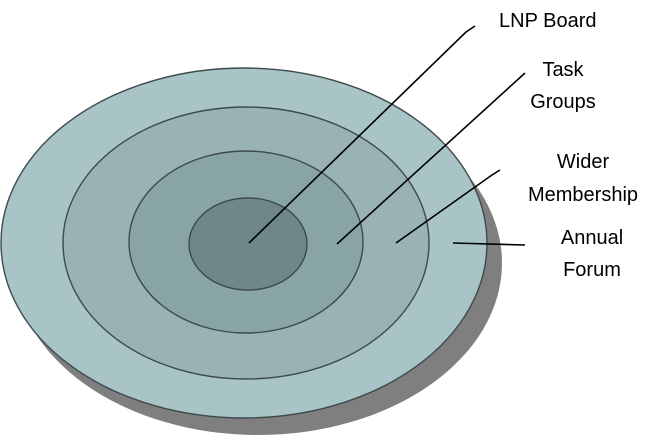 The height and width of the screenshot is (436, 669). Describe the element at coordinates (448, 206) in the screenshot. I see `wider-membership-leader` at that location.